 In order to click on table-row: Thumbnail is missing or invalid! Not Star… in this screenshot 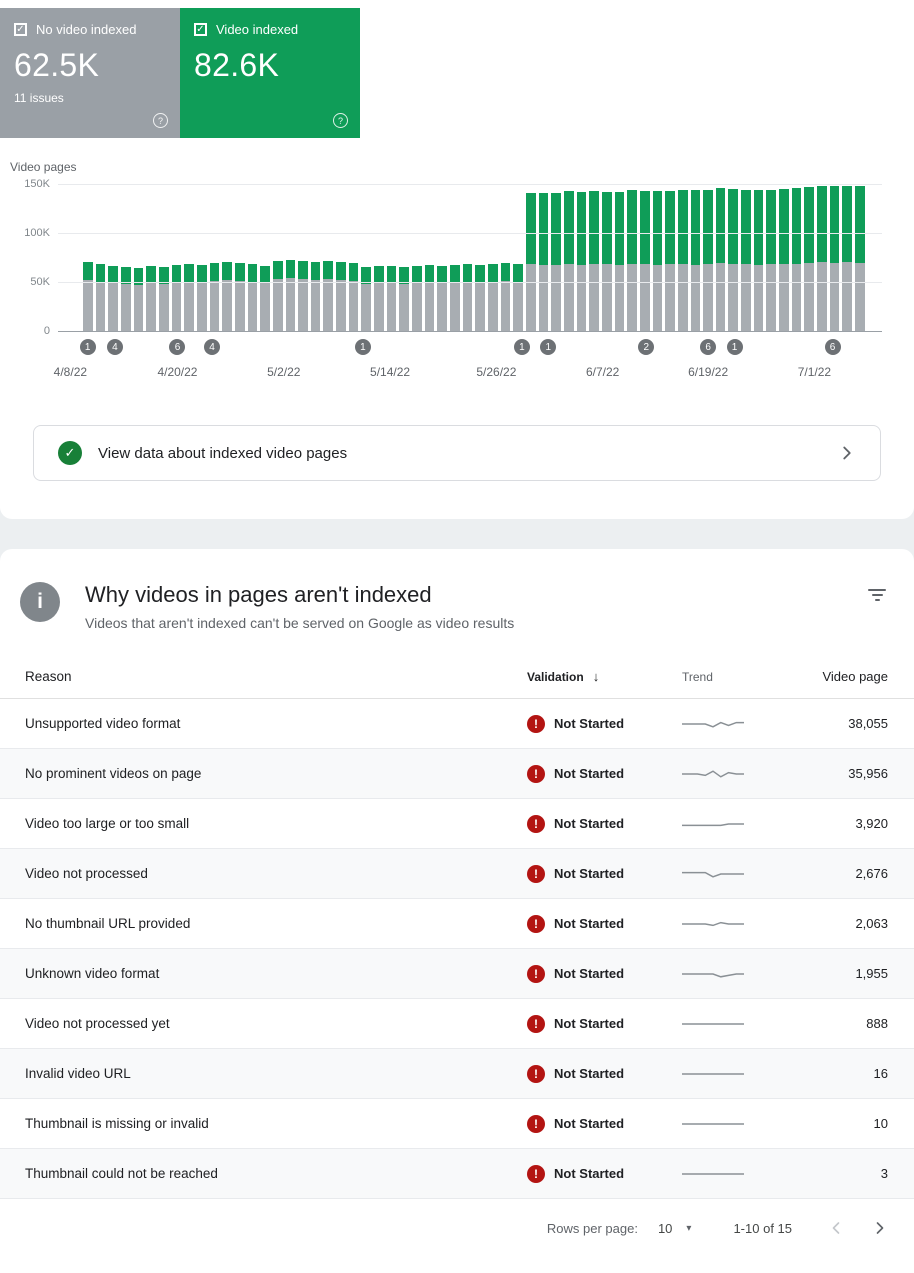, I will do `click(457, 1124)`.